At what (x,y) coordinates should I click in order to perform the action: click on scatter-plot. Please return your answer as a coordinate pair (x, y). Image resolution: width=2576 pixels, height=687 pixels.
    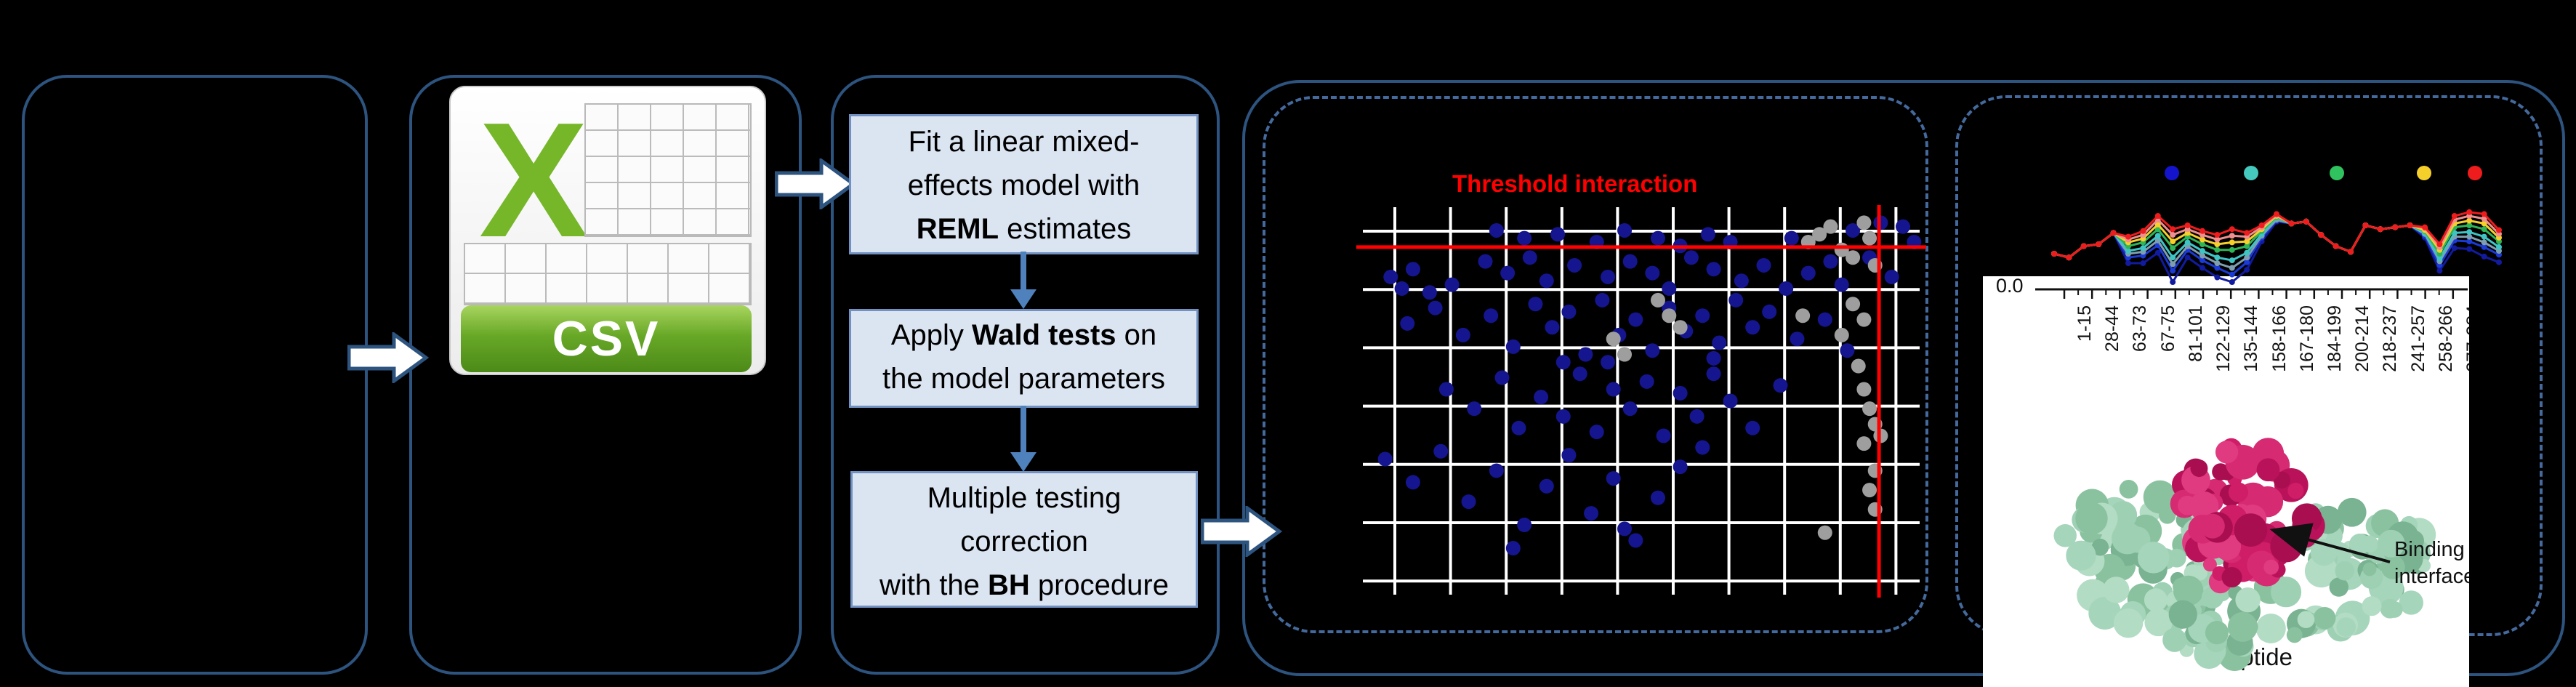
    Looking at the image, I should click on (1641, 401).